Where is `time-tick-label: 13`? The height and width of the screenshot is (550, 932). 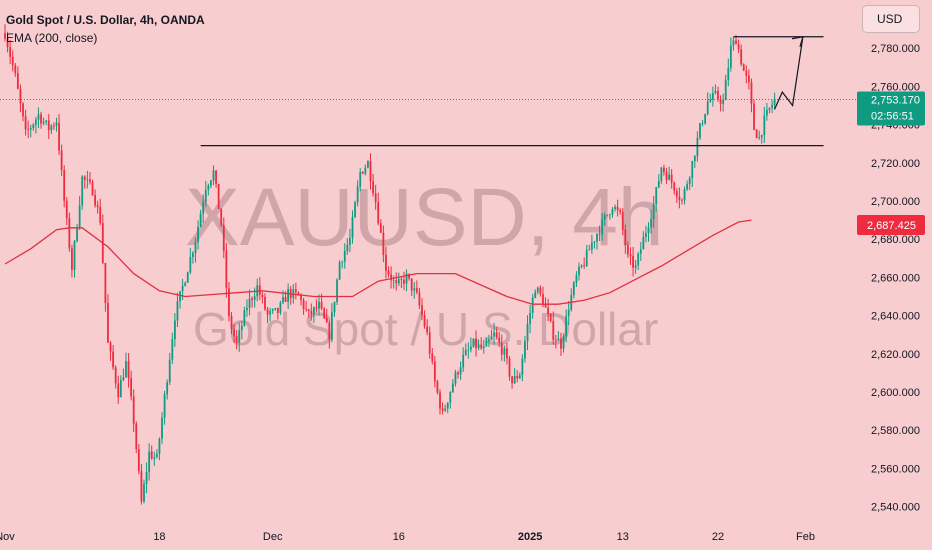
time-tick-label: 13 is located at coordinates (623, 537).